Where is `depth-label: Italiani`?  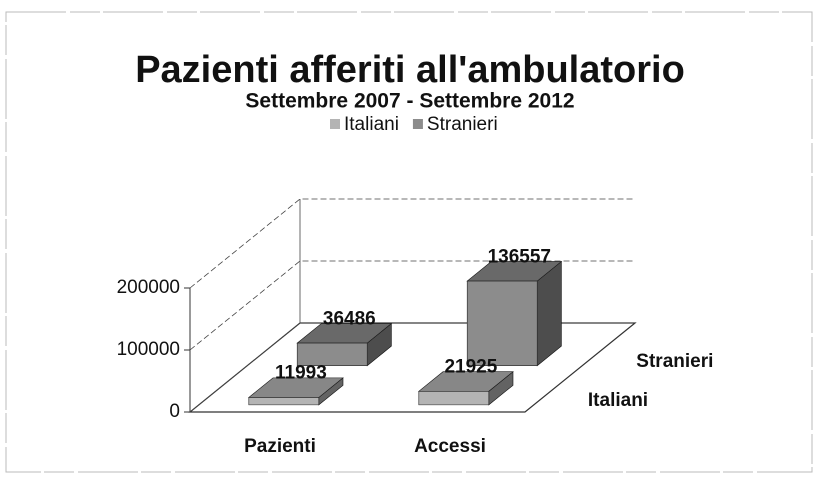 depth-label: Italiani is located at coordinates (618, 400).